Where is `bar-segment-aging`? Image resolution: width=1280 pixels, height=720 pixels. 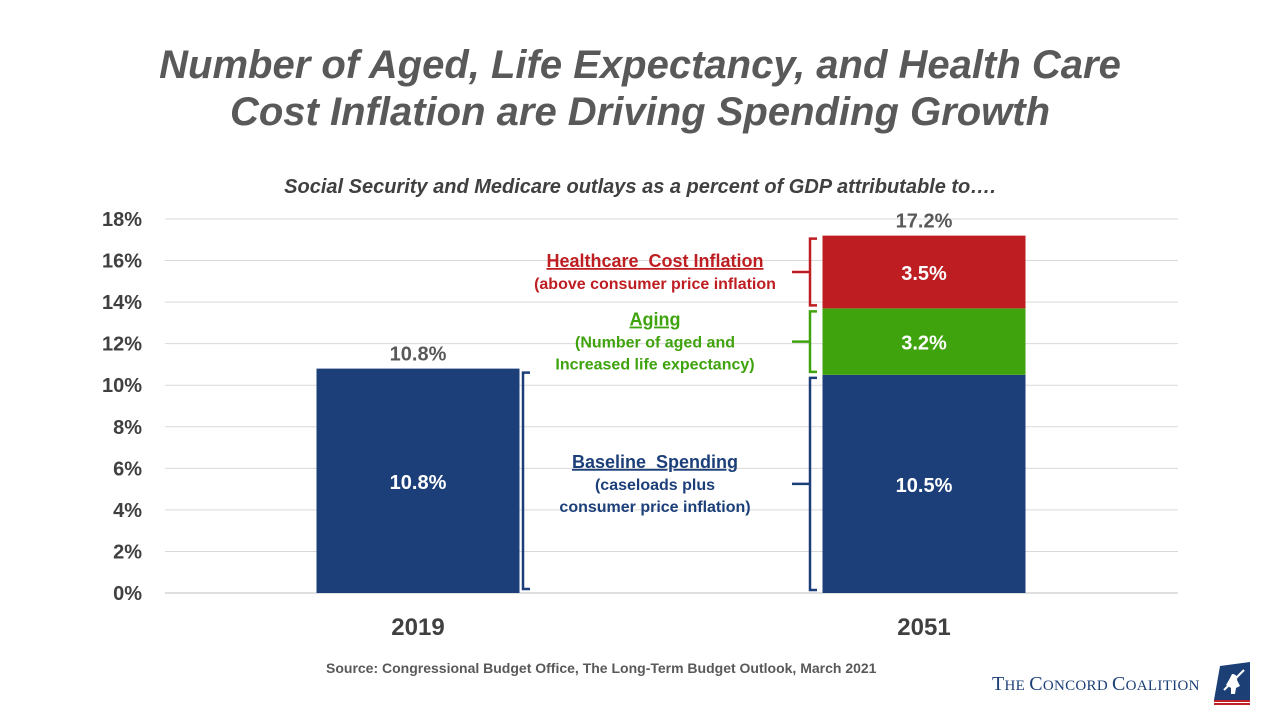
bar-segment-aging is located at coordinates (924, 341).